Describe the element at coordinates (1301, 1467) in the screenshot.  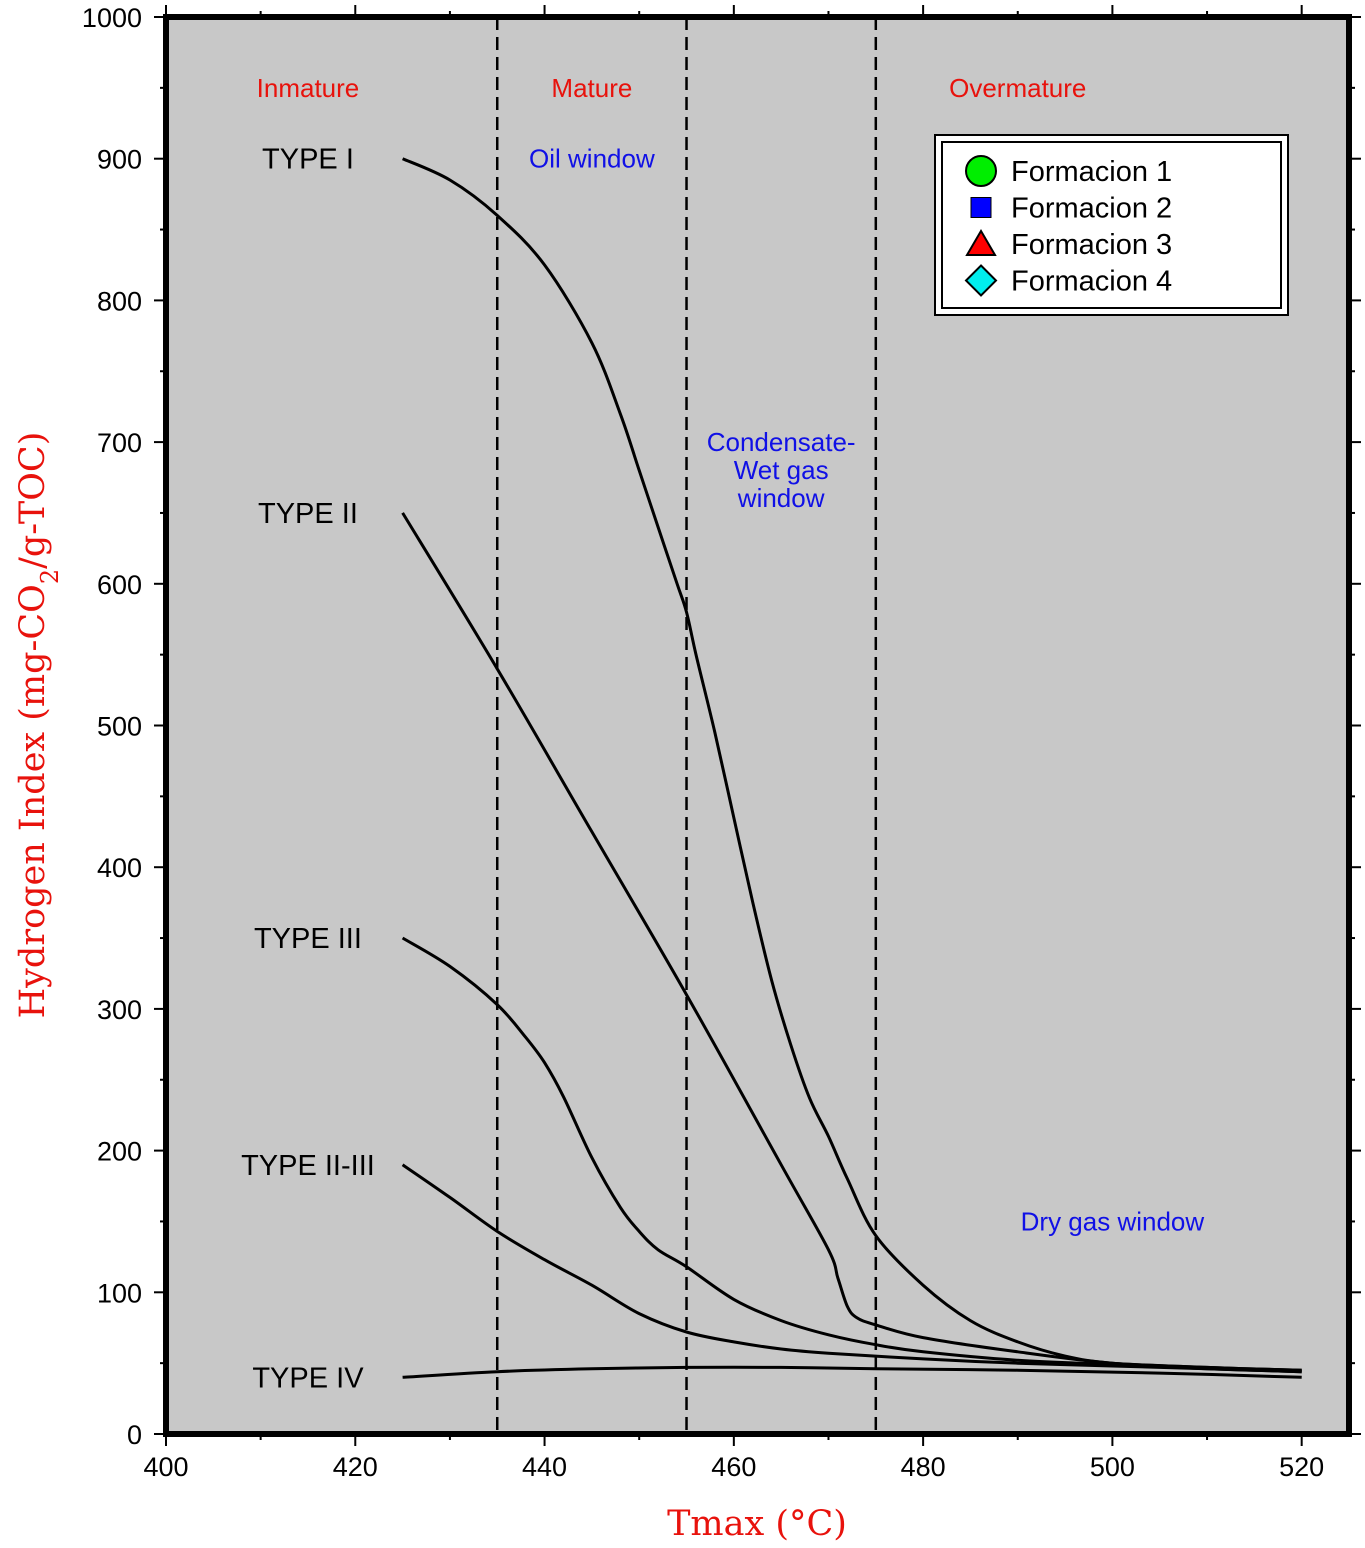
I see `x-tick-label-520: 520` at that location.